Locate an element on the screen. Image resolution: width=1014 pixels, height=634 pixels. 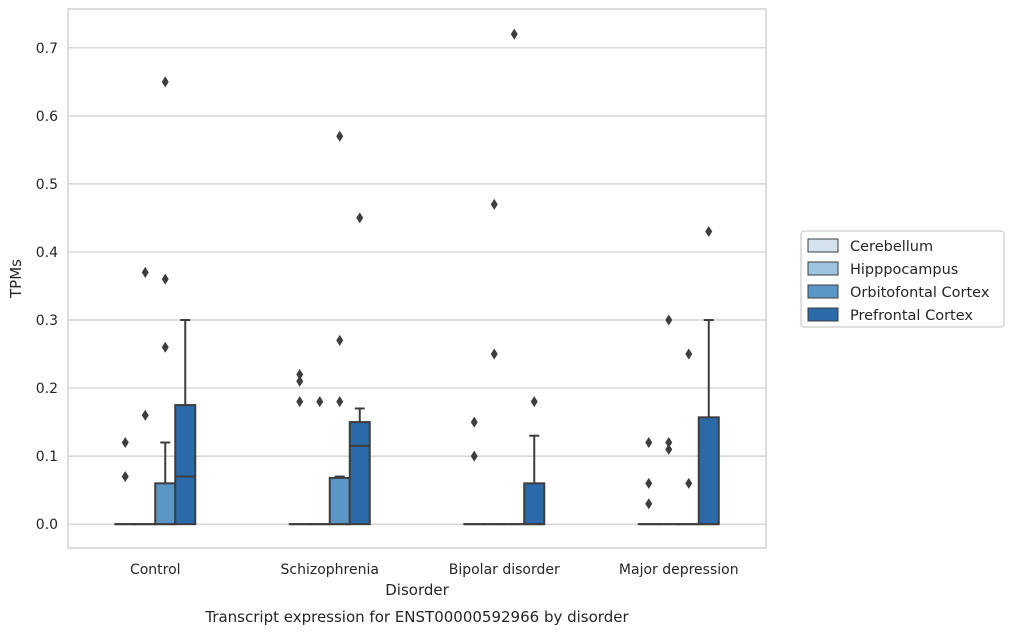
y-axis-label: TPMs is located at coordinates (16, 279).